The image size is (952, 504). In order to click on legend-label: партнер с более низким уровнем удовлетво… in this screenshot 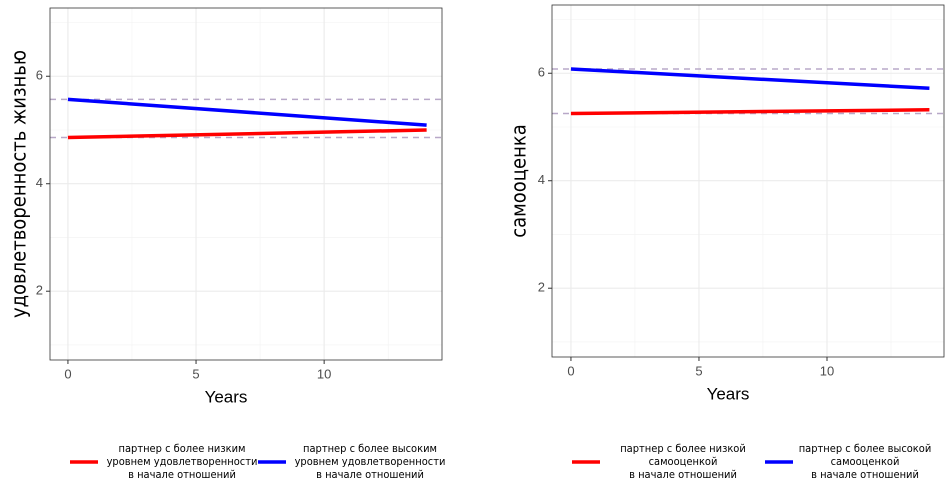, I will do `click(182, 461)`.